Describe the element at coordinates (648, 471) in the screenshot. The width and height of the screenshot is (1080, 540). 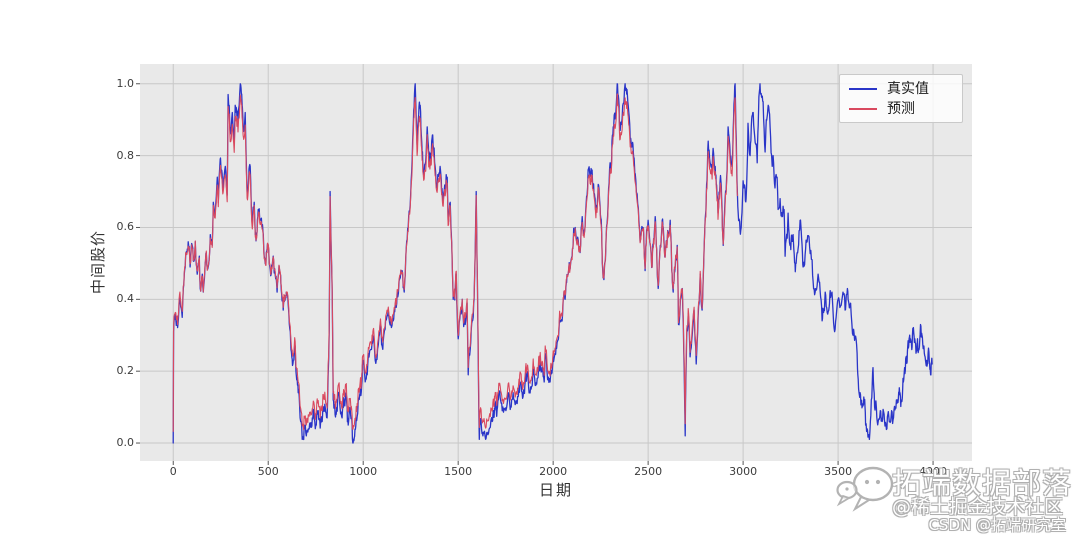
I see `x-tick-label: 2500` at that location.